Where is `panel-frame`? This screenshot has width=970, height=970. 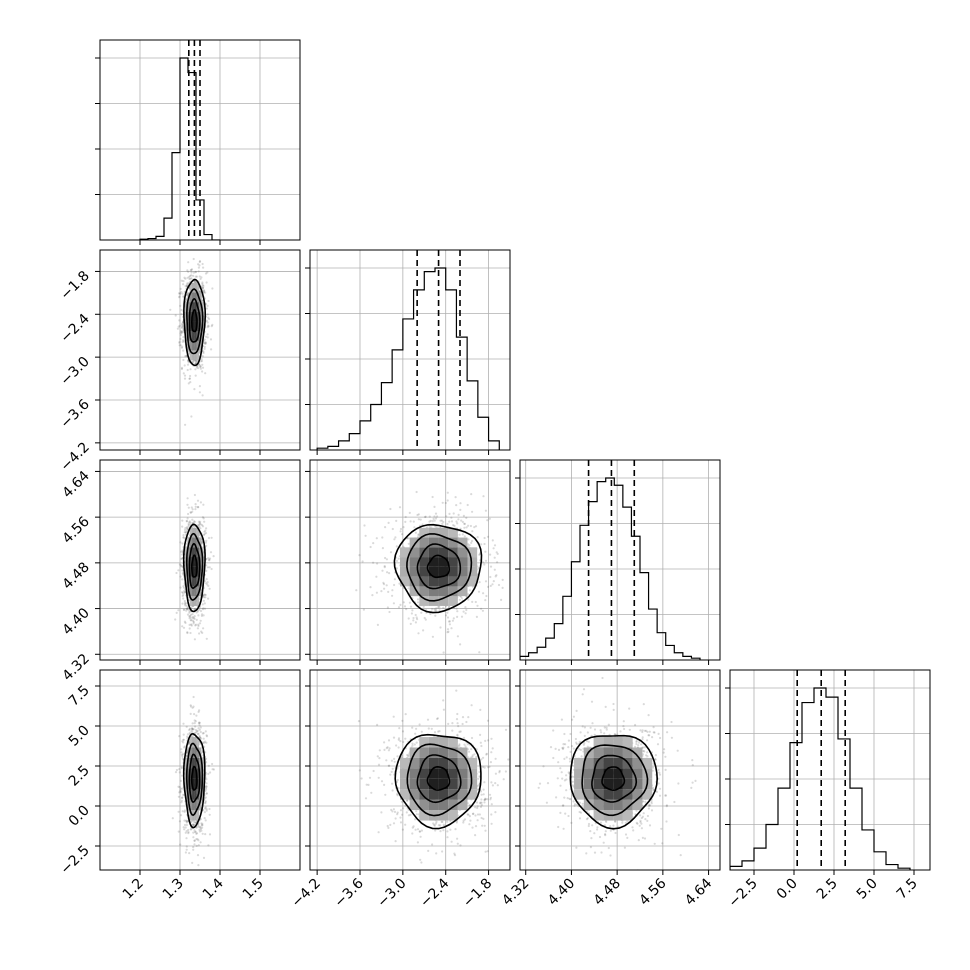 panel-frame is located at coordinates (410, 350).